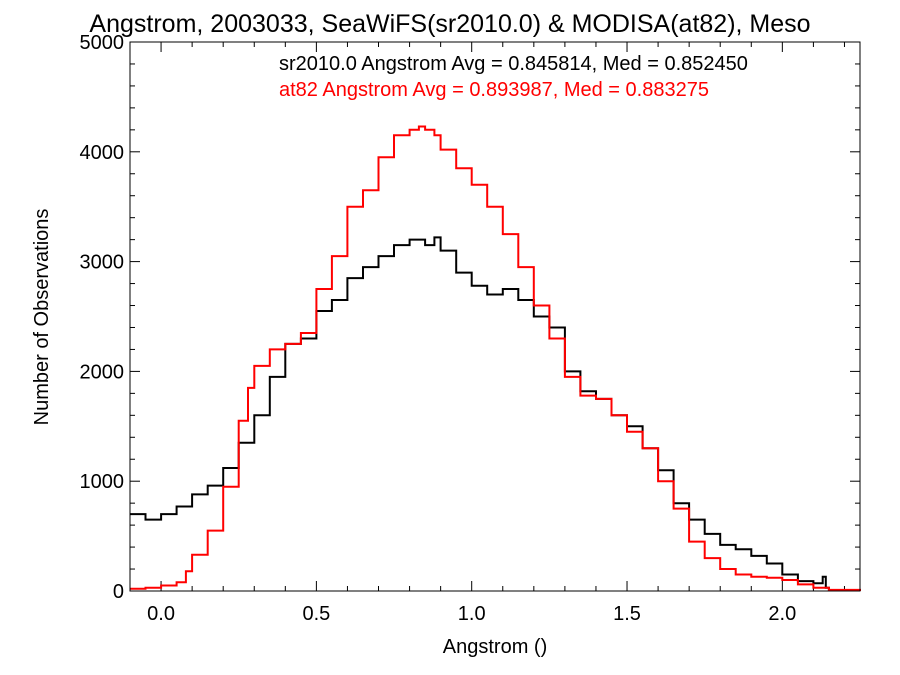 The height and width of the screenshot is (675, 900). What do you see at coordinates (102, 43) in the screenshot?
I see `y-tick-label: 5000` at bounding box center [102, 43].